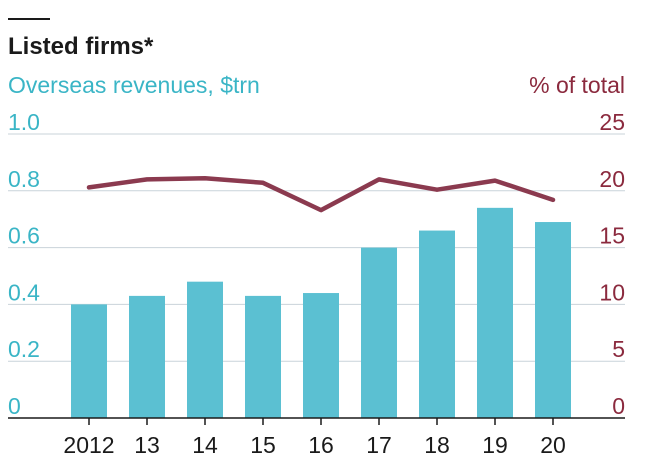 The width and height of the screenshot is (650, 470). I want to click on left-tick-label: 0.8, so click(24, 179).